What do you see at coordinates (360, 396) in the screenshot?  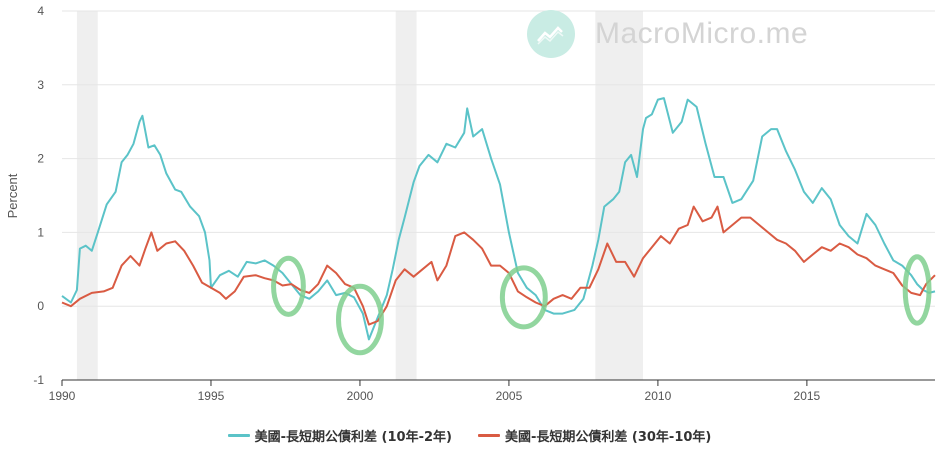 I see `x-tick-label: 2000` at bounding box center [360, 396].